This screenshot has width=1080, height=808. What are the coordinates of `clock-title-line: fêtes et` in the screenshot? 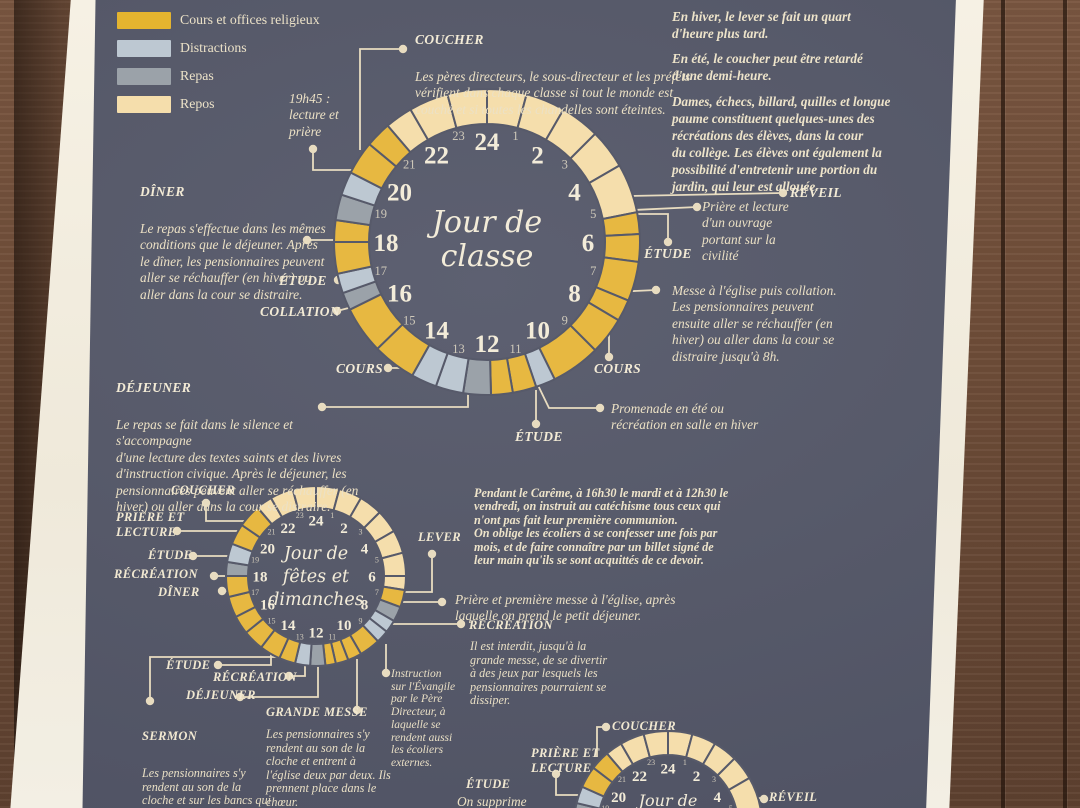 It's located at (315, 577).